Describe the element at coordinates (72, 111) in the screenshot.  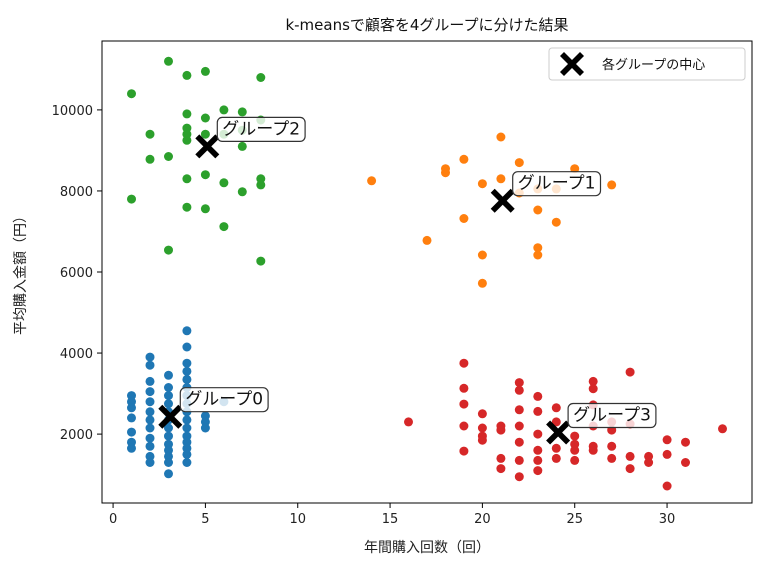
I see `y-tick-label: 10000` at that location.